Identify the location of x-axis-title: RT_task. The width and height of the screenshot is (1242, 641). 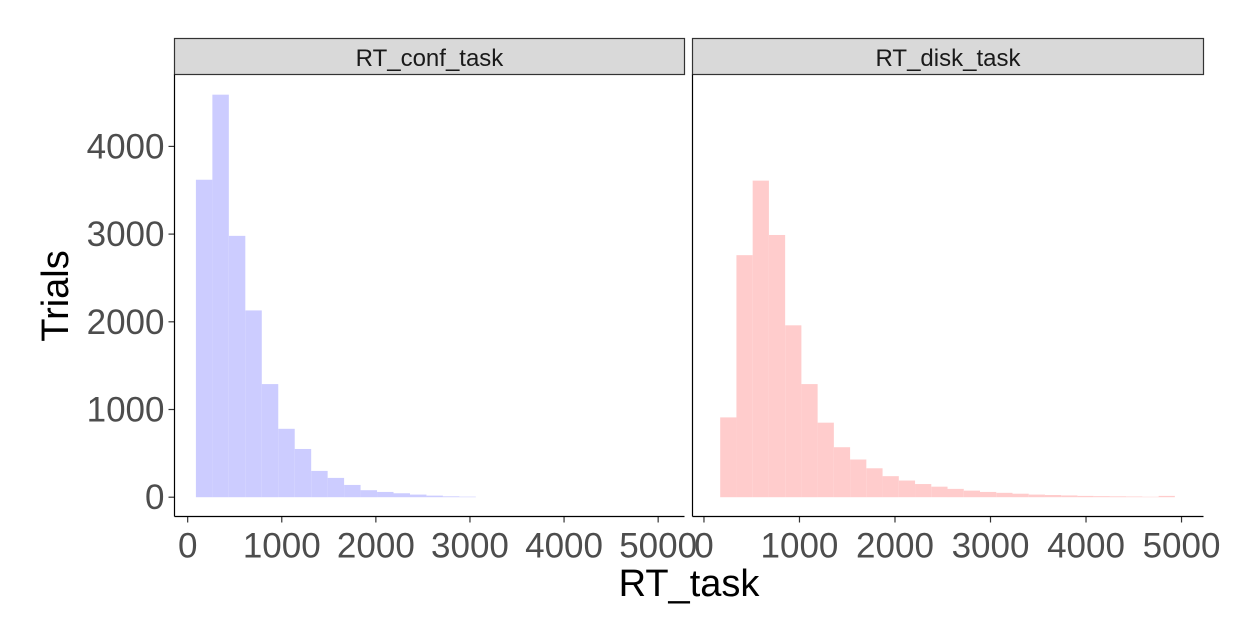
(690, 584).